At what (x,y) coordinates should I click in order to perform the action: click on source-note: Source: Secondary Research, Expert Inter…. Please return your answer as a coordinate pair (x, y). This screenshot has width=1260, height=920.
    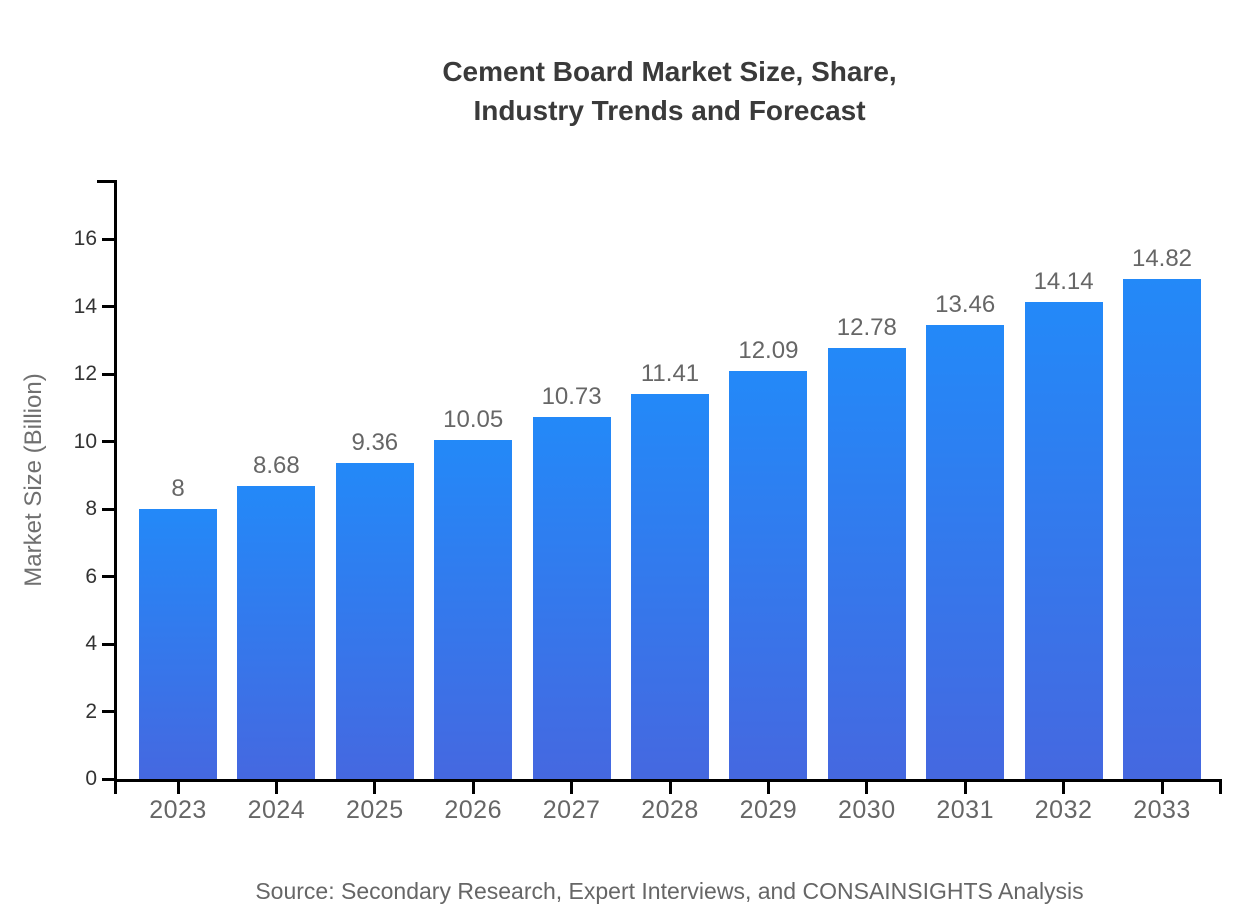
    Looking at the image, I should click on (669, 891).